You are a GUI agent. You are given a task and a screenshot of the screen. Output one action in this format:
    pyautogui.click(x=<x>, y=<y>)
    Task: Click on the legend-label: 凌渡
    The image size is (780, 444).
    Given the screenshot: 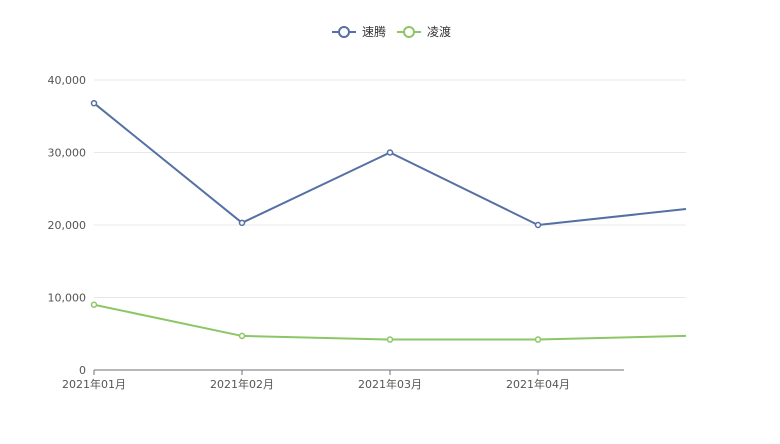 What is the action you would take?
    pyautogui.click(x=439, y=31)
    